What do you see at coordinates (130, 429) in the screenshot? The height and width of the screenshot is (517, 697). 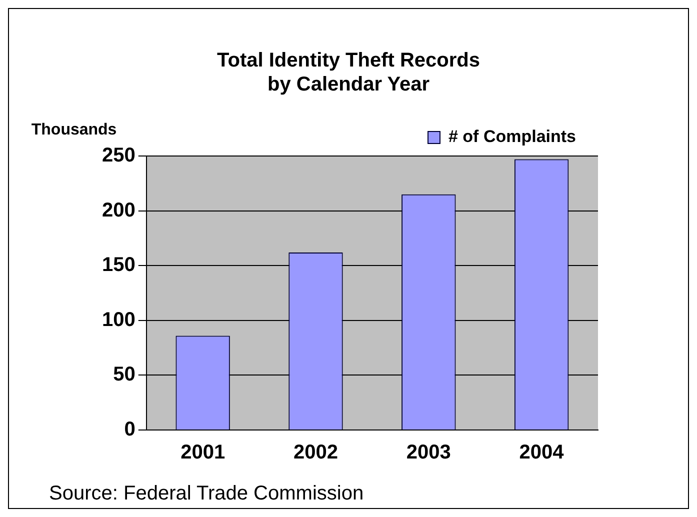 I see `y-tick-label: 0` at bounding box center [130, 429].